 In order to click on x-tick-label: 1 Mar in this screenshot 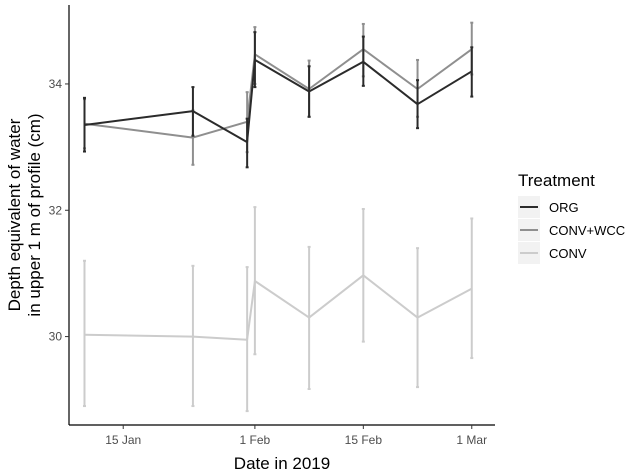, I will do `click(471, 440)`.